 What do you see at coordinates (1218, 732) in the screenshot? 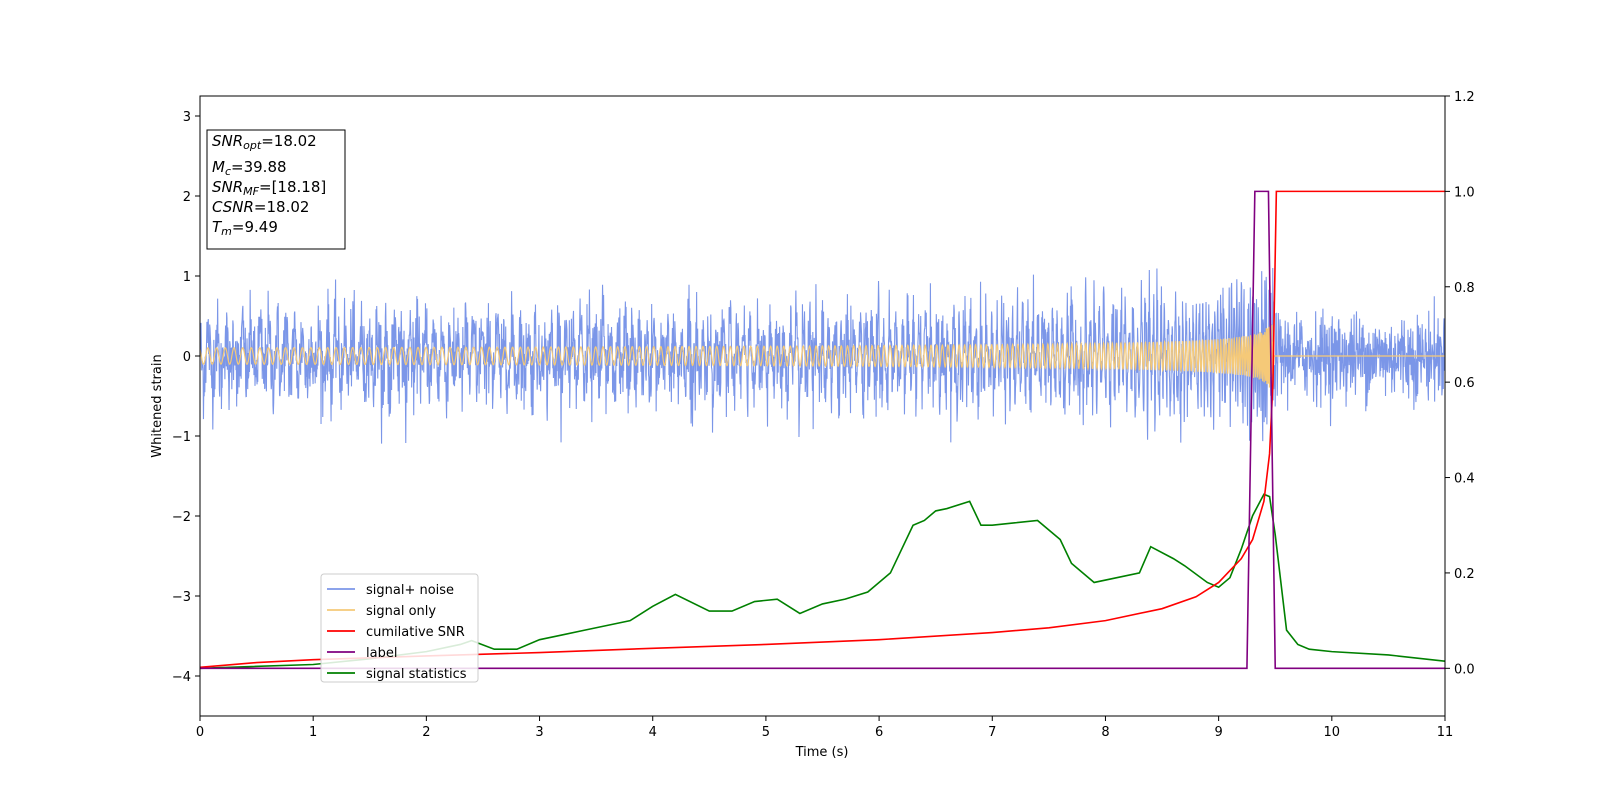
I see `x-tick-label: 9` at bounding box center [1218, 732].